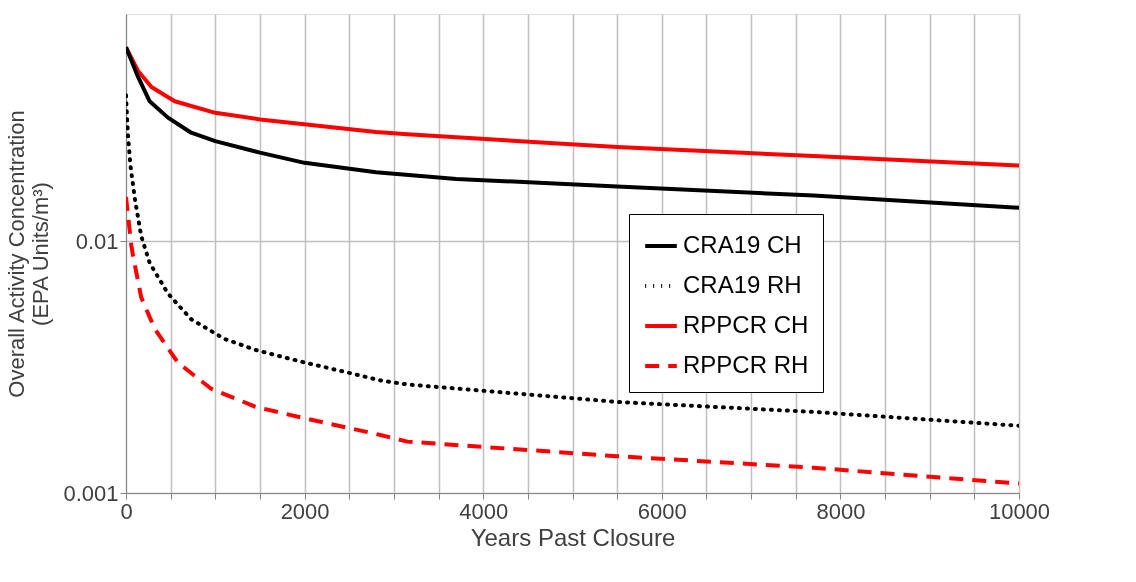 This screenshot has height=582, width=1136. I want to click on y-axis-title: Overall Activity Concentration (EPA Units/m³), so click(29, 254).